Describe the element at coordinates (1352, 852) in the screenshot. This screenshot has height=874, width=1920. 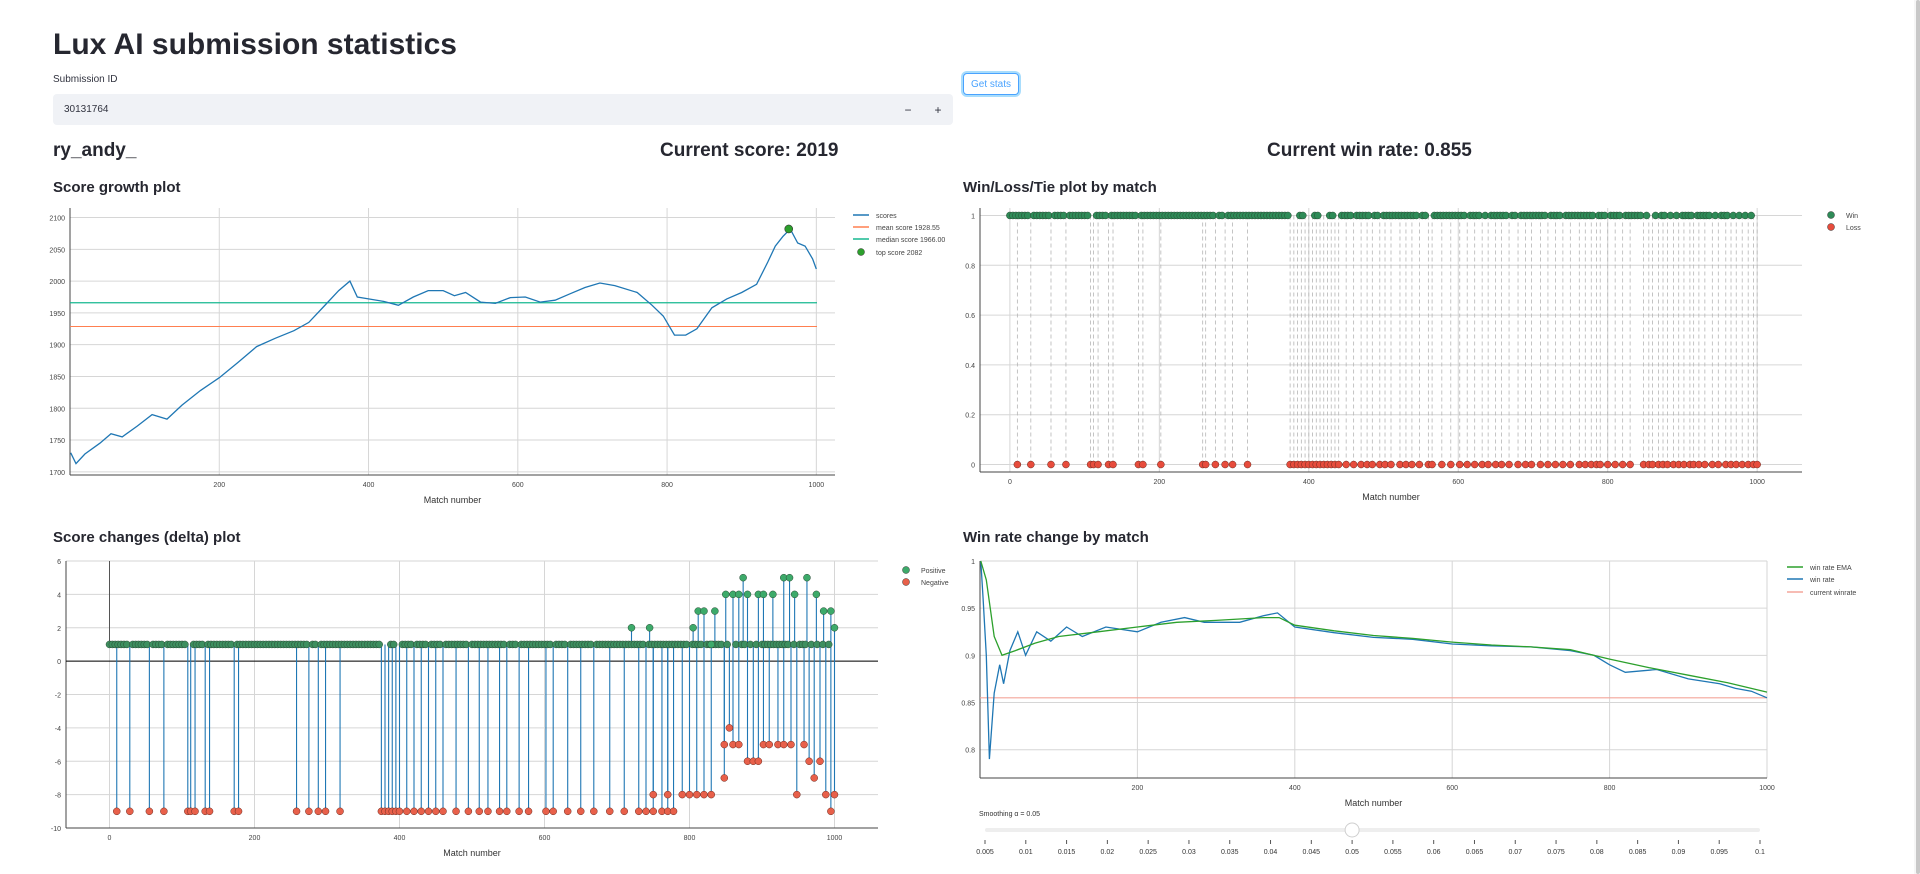
I see `smoothing-tick-9: 0.05` at that location.